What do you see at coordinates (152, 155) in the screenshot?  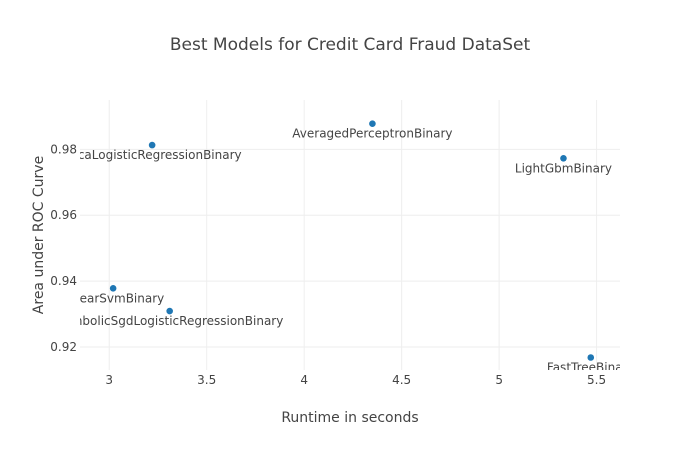 I see `data-point-label: SdcaLogisticRegressionBinary` at bounding box center [152, 155].